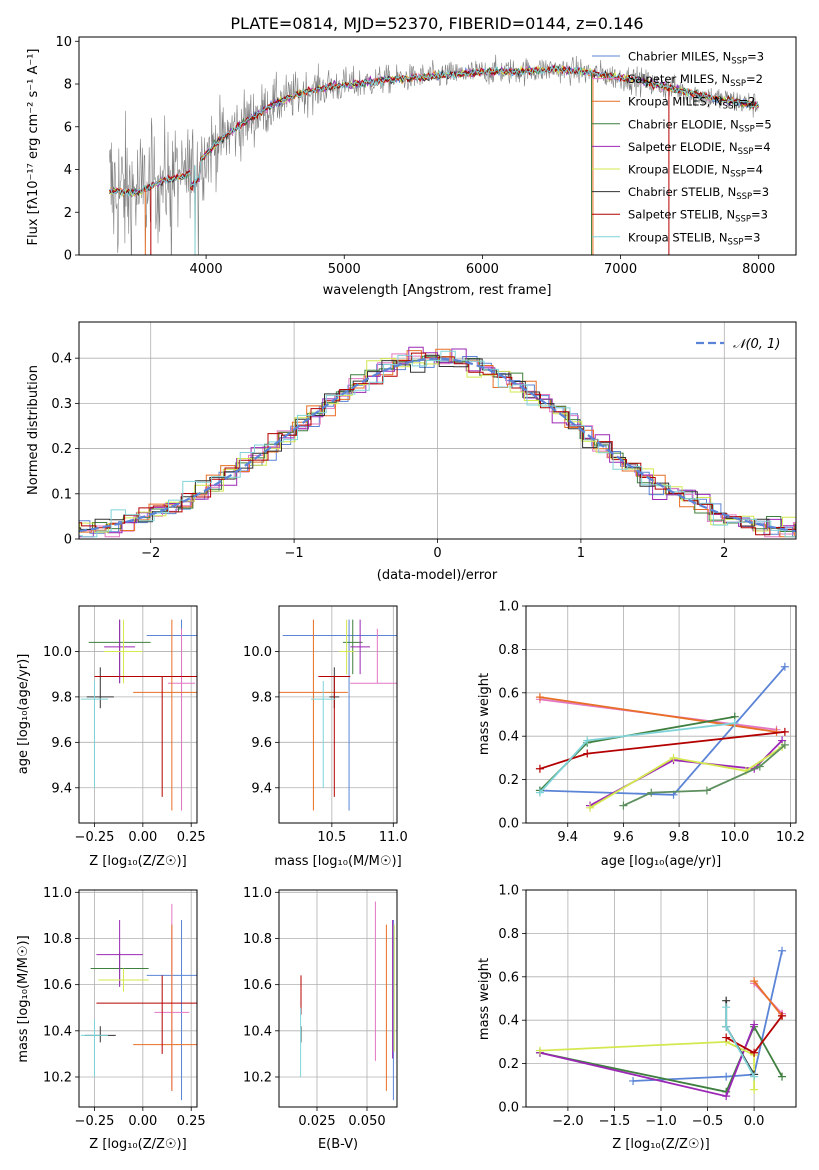 The width and height of the screenshot is (819, 1170). What do you see at coordinates (437, 443) in the screenshot?
I see `residual-histogram` at bounding box center [437, 443].